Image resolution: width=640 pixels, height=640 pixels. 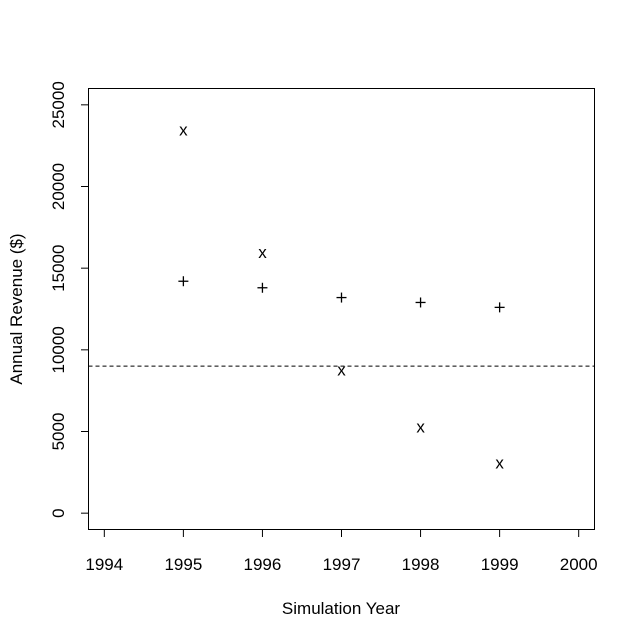 What do you see at coordinates (104, 564) in the screenshot?
I see `x-tick-label: 1994` at bounding box center [104, 564].